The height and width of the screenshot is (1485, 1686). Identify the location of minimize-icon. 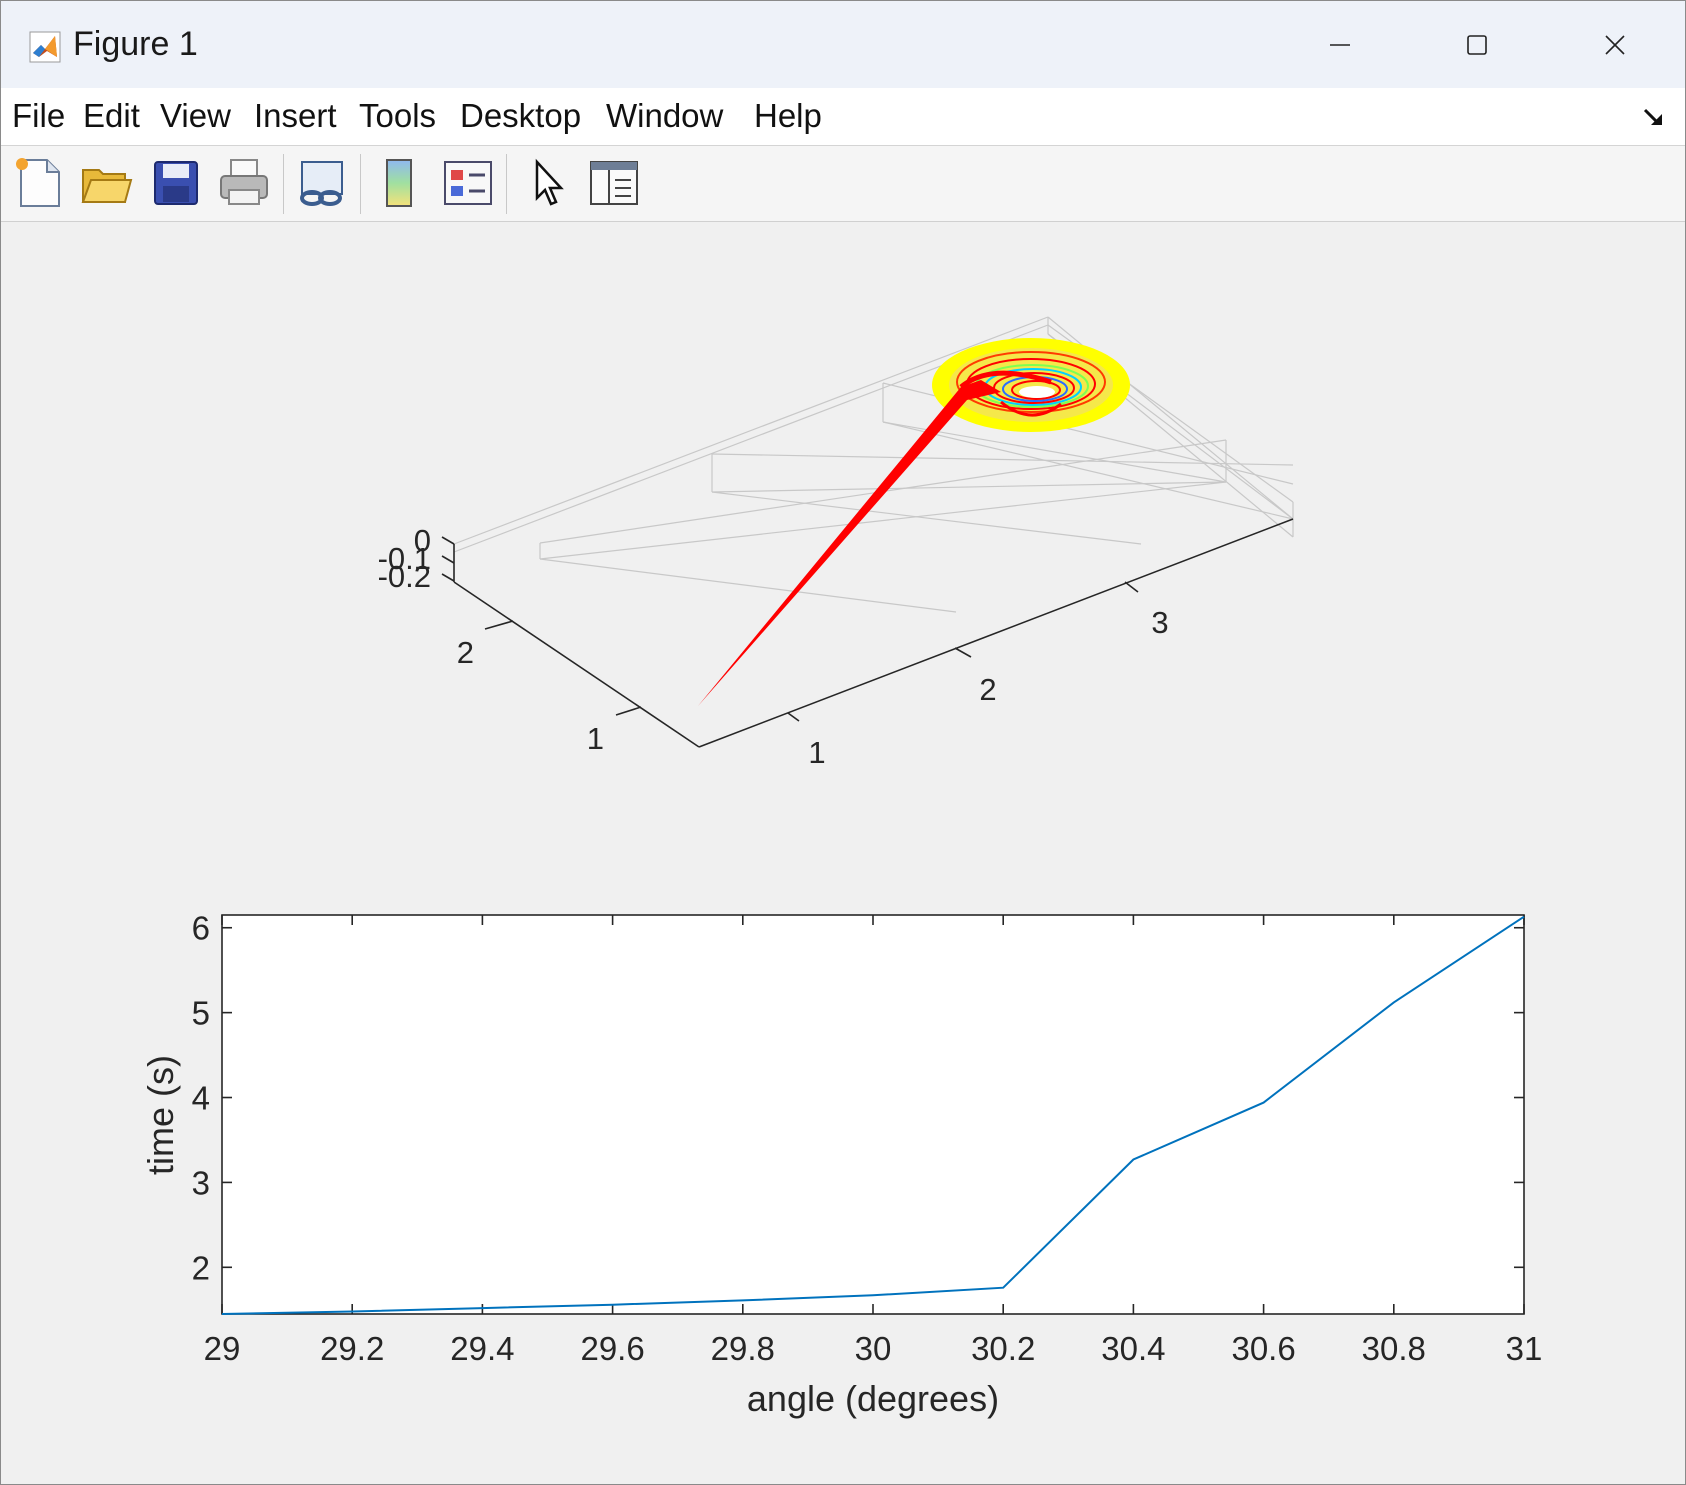
(1339, 44).